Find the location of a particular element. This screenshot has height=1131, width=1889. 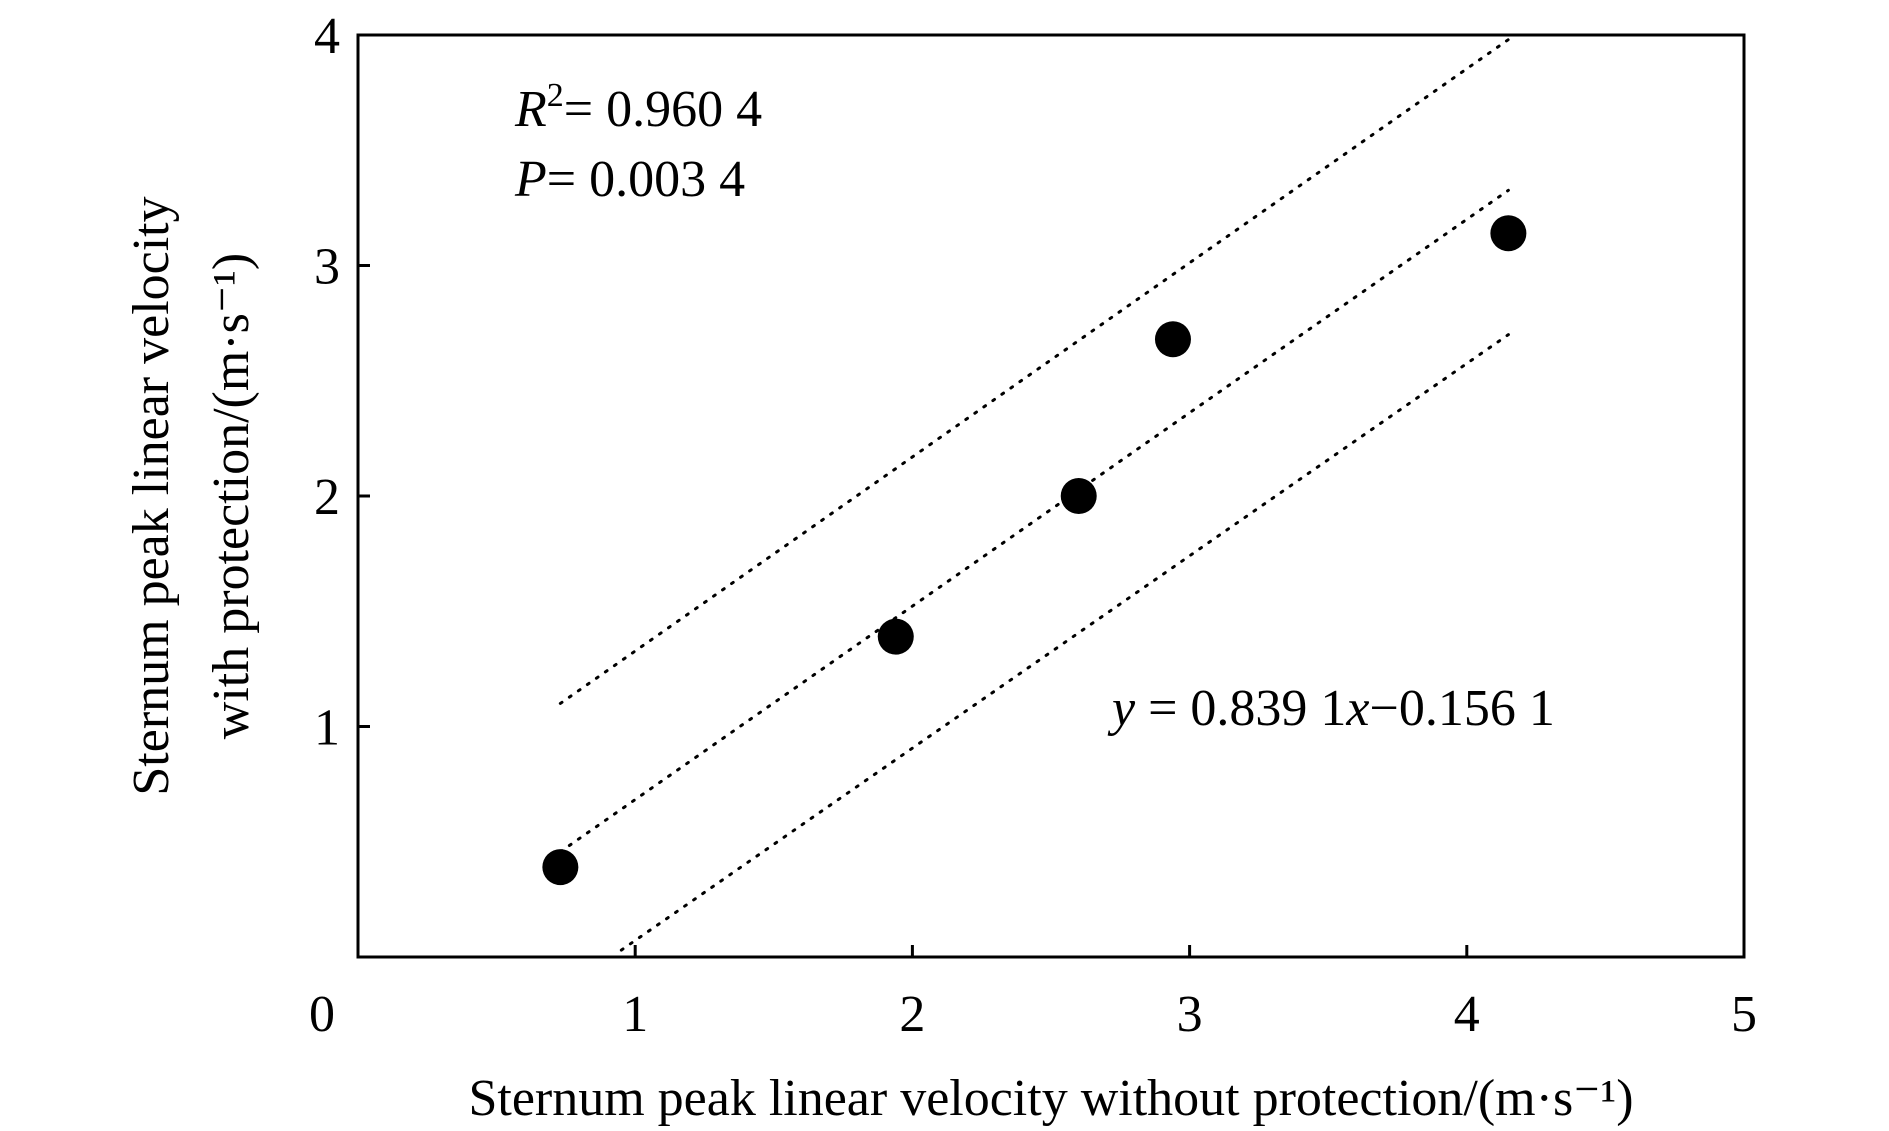

y-tick-label: 2 is located at coordinates (327, 497).